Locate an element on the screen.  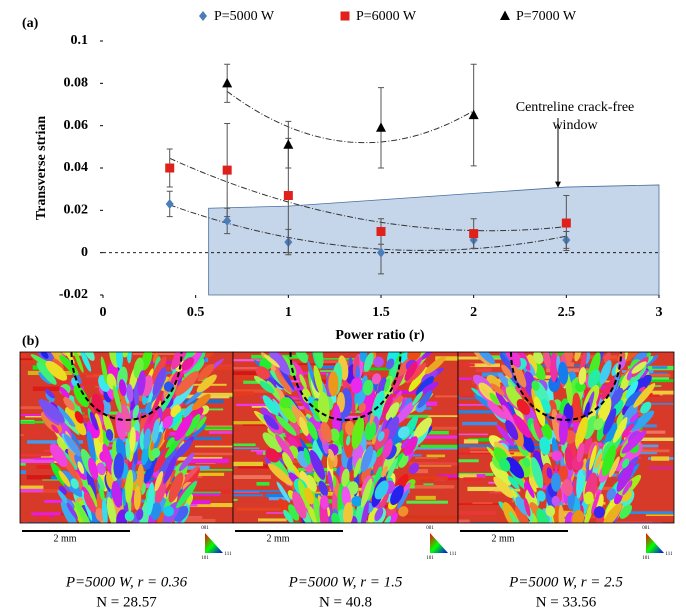
ipf-label: 101 is located at coordinates (430, 558).